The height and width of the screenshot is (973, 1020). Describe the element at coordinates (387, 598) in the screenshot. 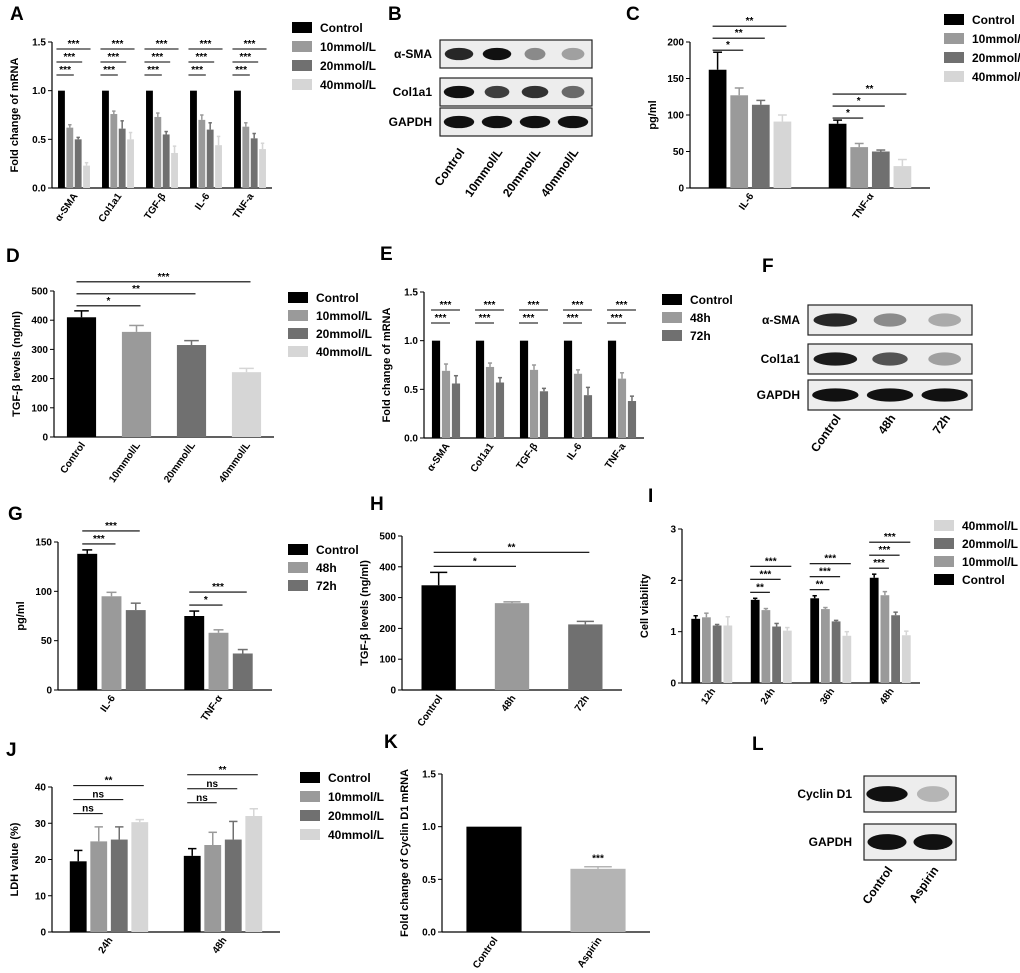

I see `y-tick-label: 300` at that location.